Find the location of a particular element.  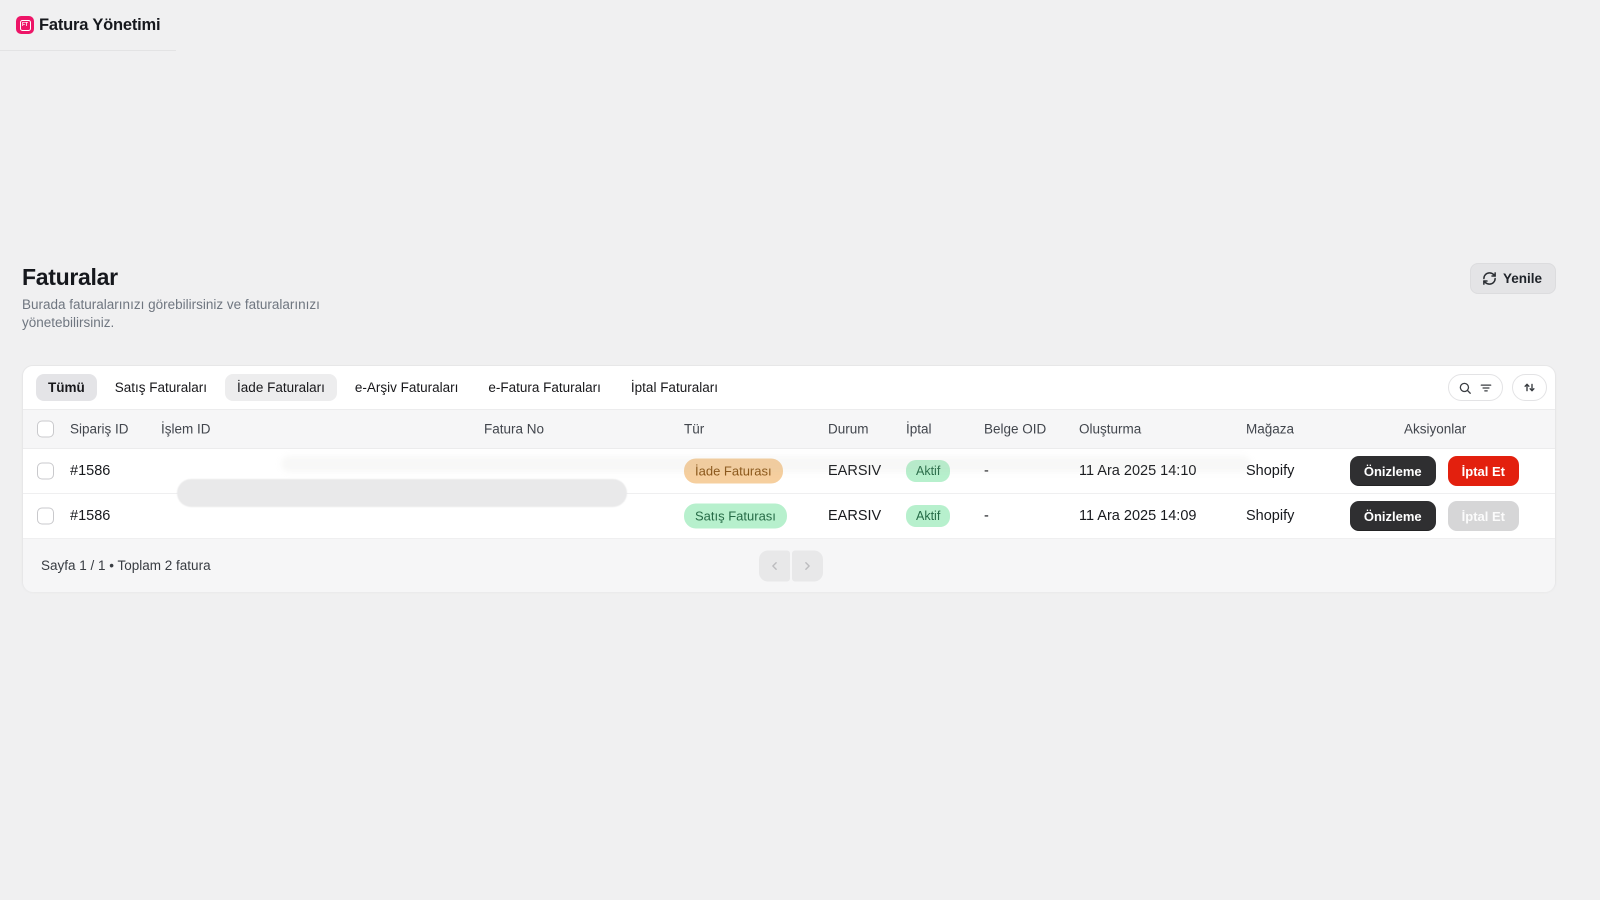

chevron-left-icon is located at coordinates (774, 565).